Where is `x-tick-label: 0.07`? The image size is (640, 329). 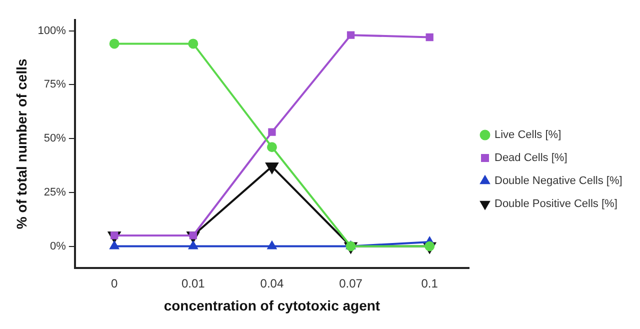
x-tick-label: 0.07 is located at coordinates (351, 283).